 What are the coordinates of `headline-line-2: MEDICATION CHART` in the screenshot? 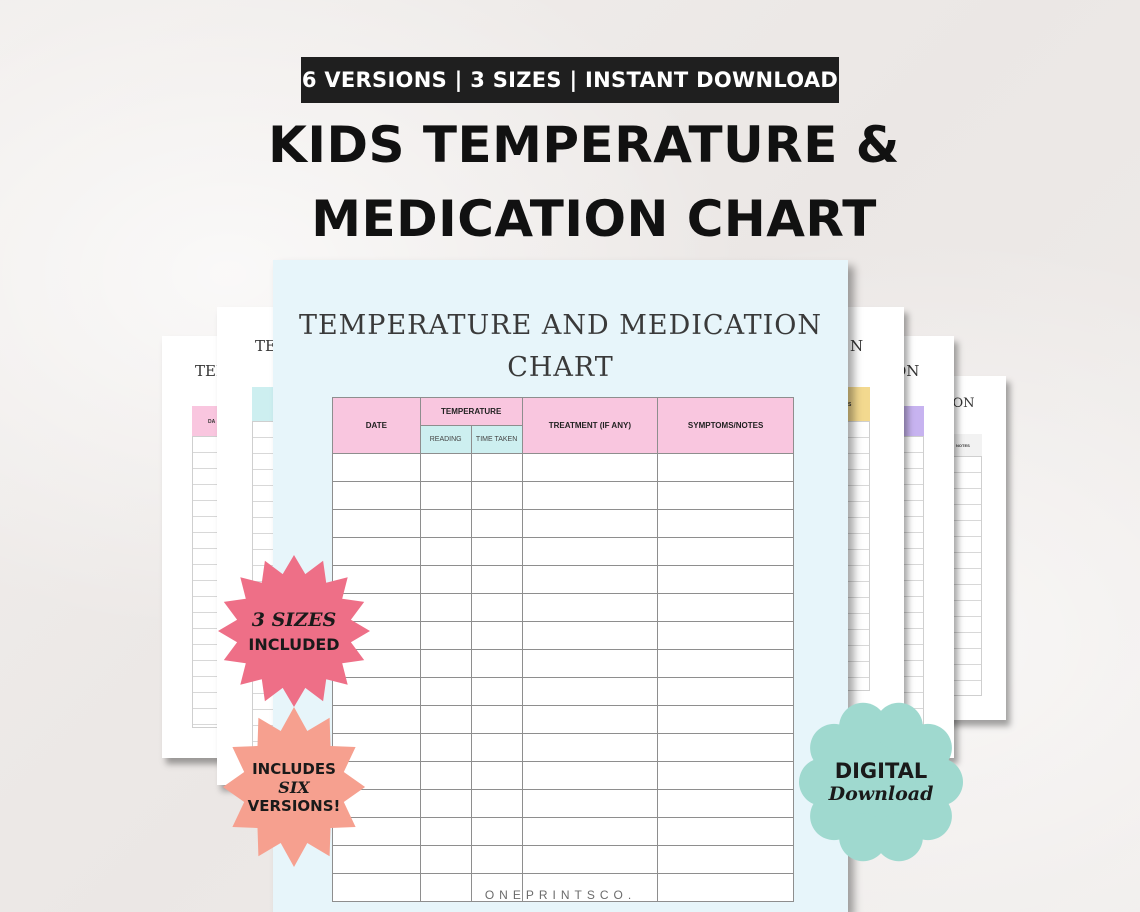 It's located at (594, 219).